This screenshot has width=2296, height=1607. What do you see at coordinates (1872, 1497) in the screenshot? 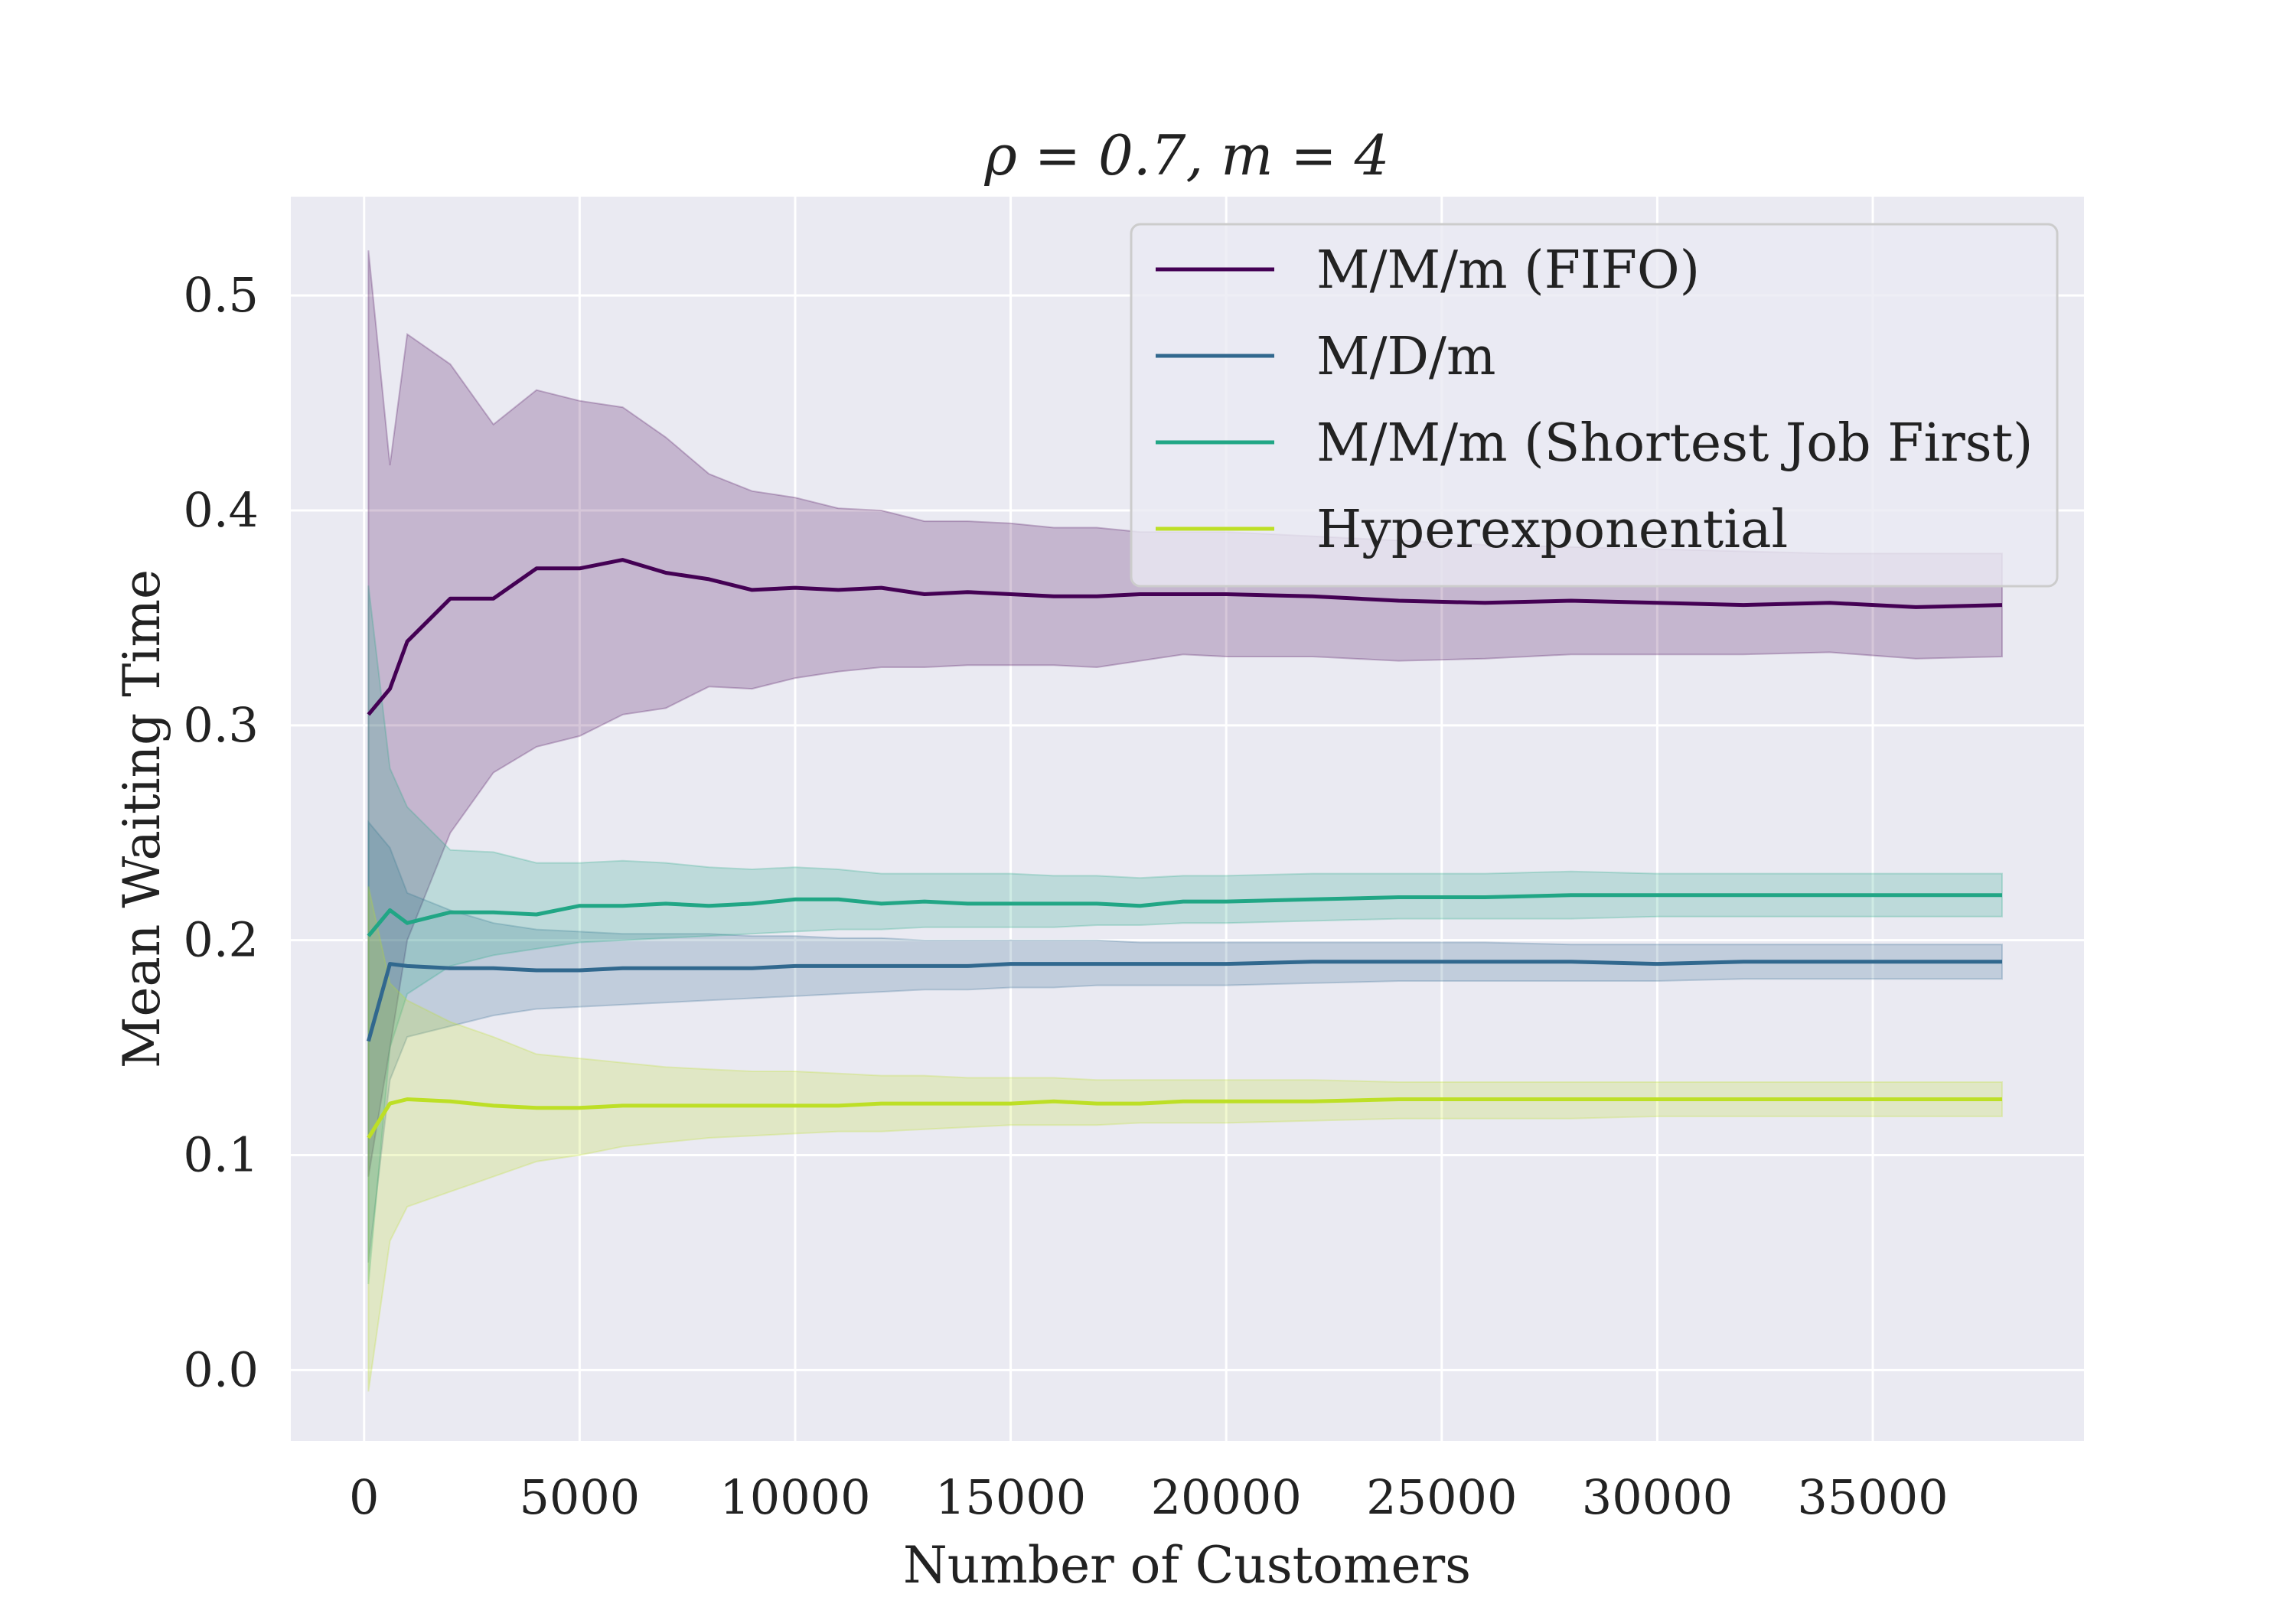
I see `x-tick-label: 35000` at bounding box center [1872, 1497].